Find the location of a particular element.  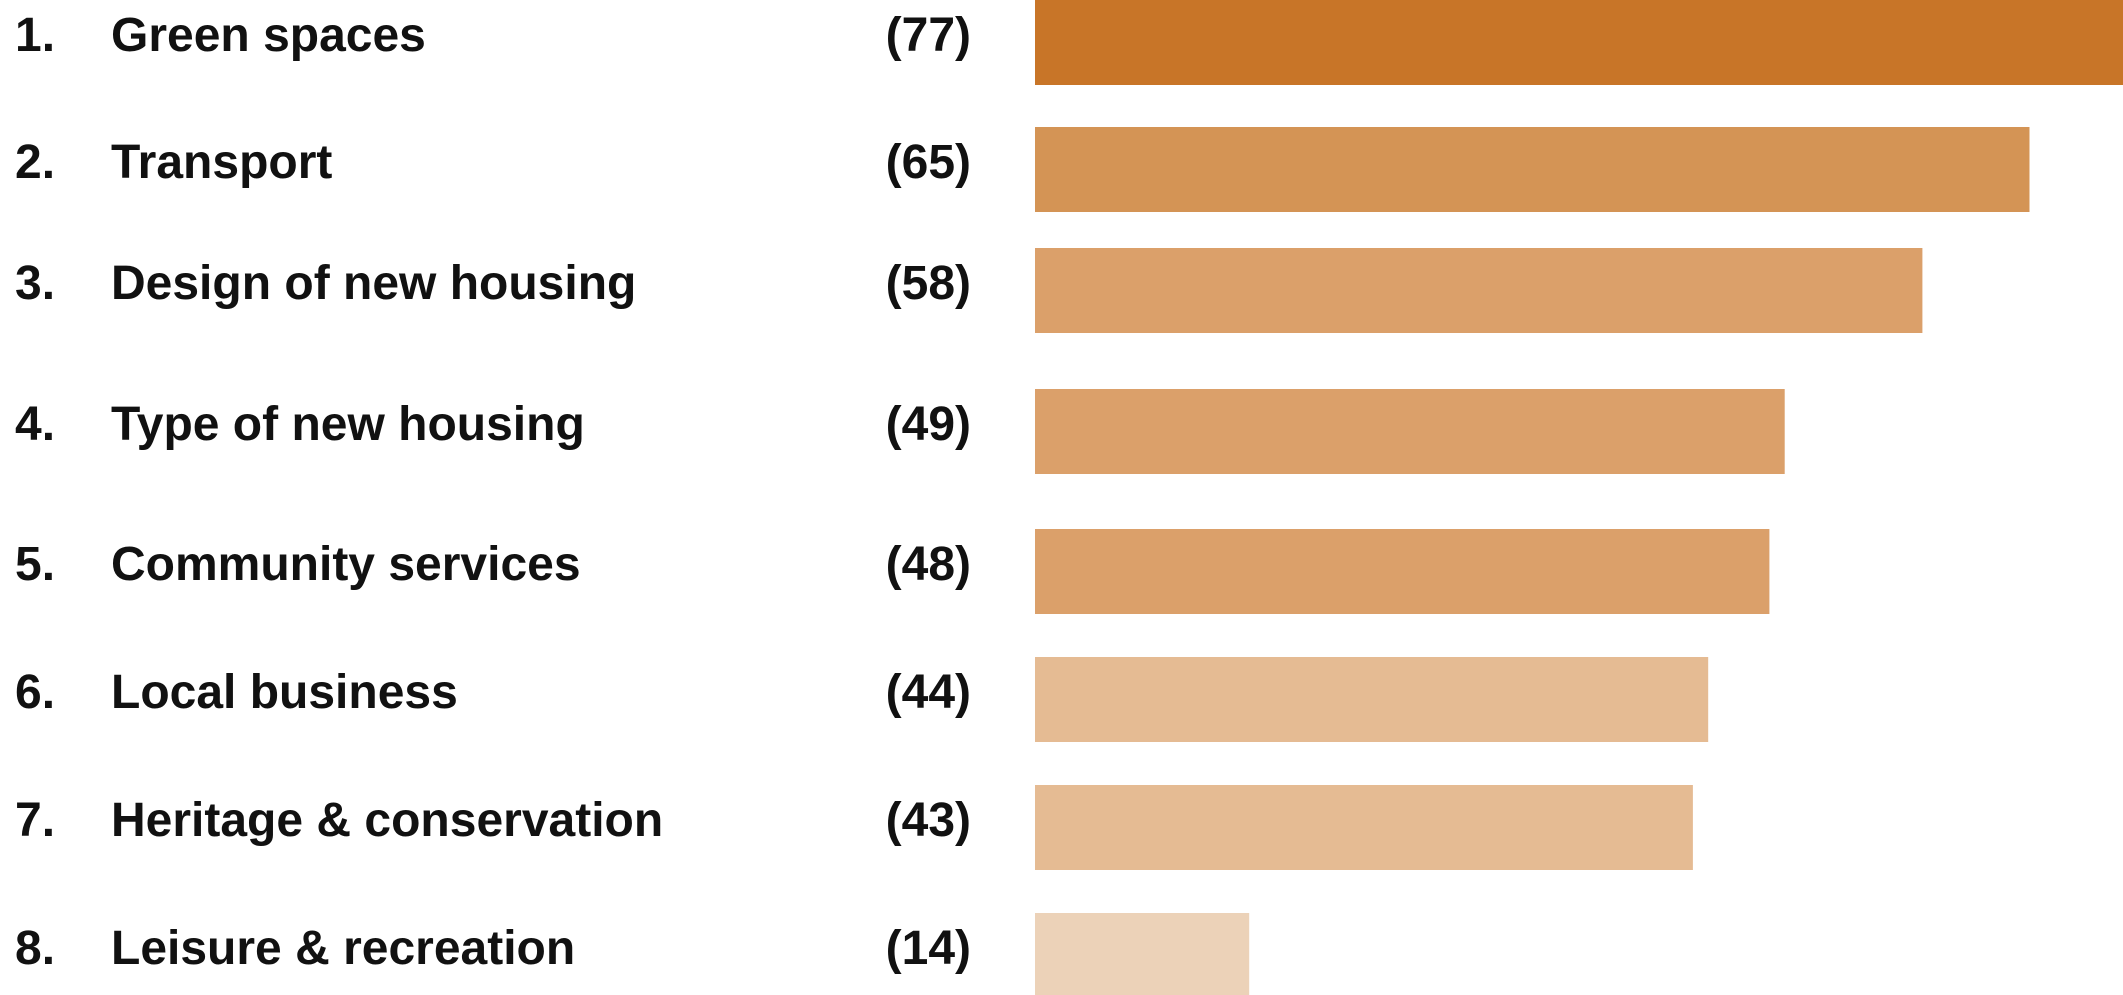

value-label: (58) is located at coordinates (928, 283).